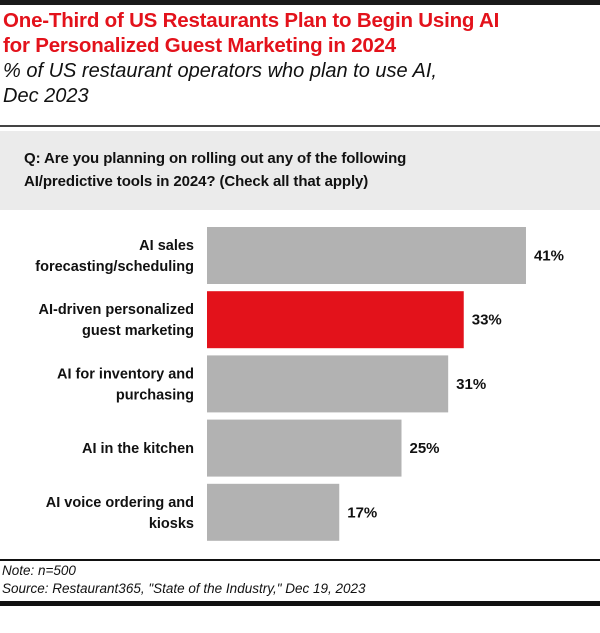 The image size is (600, 633). I want to click on category-label: AI voice ordering and, so click(120, 503).